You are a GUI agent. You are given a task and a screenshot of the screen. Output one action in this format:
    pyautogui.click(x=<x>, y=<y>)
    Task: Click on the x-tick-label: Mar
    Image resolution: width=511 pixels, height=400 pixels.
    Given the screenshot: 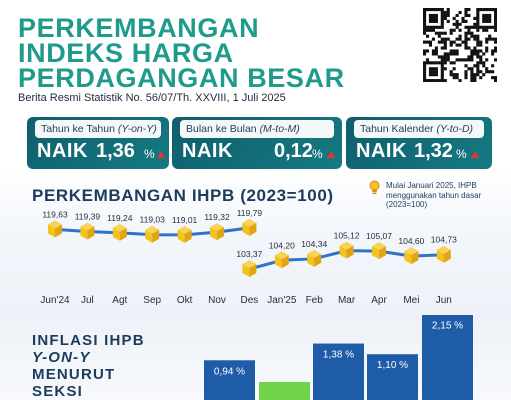 What is the action you would take?
    pyautogui.click(x=347, y=300)
    